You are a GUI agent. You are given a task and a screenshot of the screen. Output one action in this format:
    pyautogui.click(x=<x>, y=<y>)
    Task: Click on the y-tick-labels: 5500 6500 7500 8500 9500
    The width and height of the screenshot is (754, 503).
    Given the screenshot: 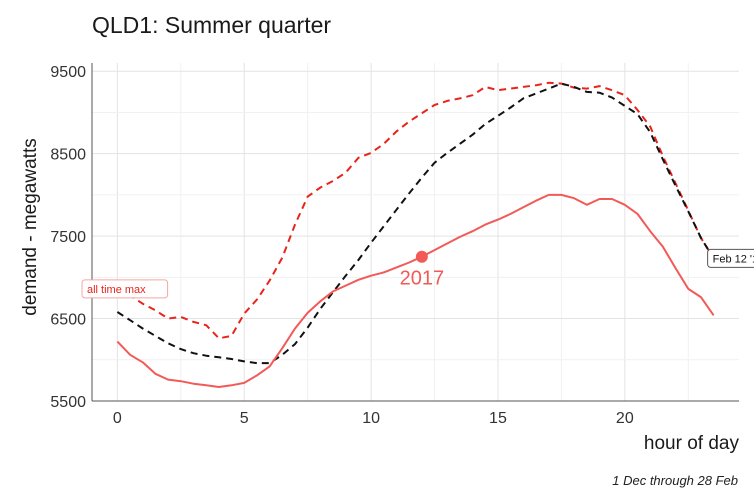 What is the action you would take?
    pyautogui.click(x=68, y=237)
    